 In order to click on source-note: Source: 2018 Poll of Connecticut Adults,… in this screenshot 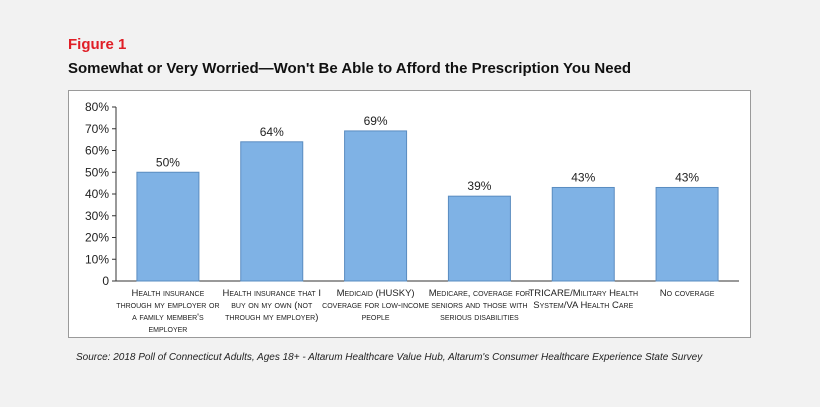, I will do `click(389, 357)`.